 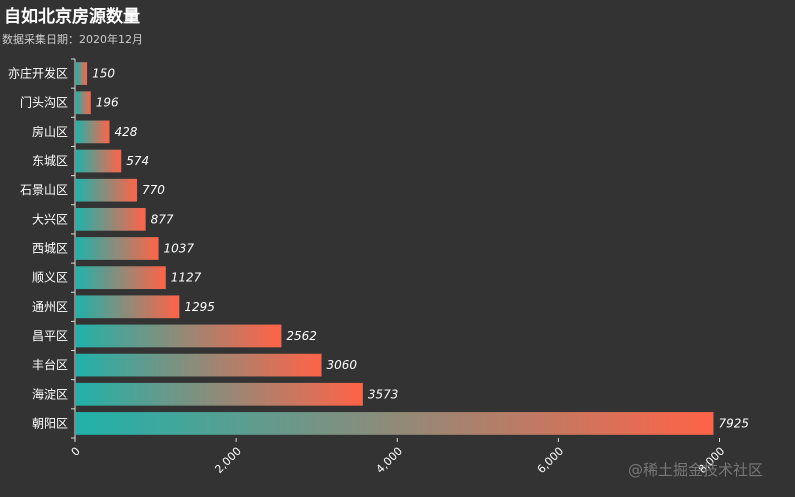 I want to click on x-tick-label: 6,000, so click(x=550, y=460).